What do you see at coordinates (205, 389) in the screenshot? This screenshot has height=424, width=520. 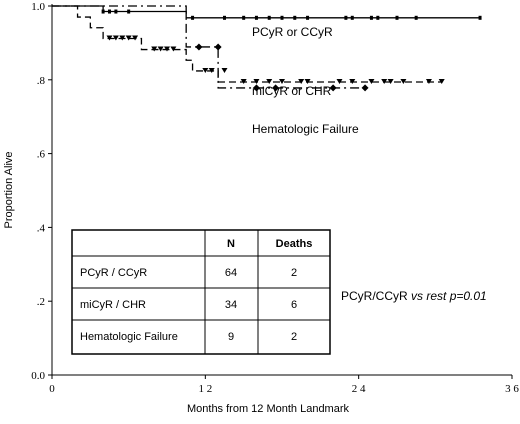 I see `x-tick-label: 1 2` at bounding box center [205, 389].